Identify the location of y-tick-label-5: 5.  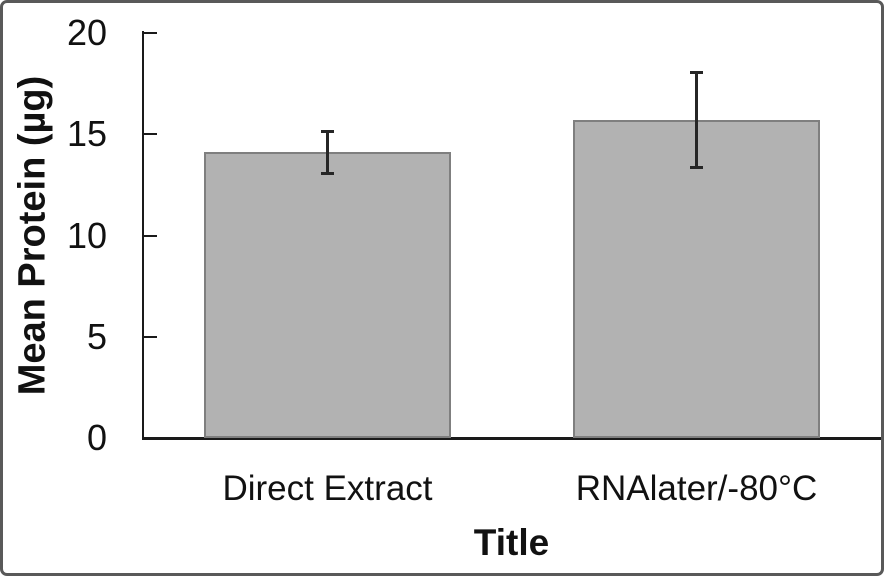
(96, 336).